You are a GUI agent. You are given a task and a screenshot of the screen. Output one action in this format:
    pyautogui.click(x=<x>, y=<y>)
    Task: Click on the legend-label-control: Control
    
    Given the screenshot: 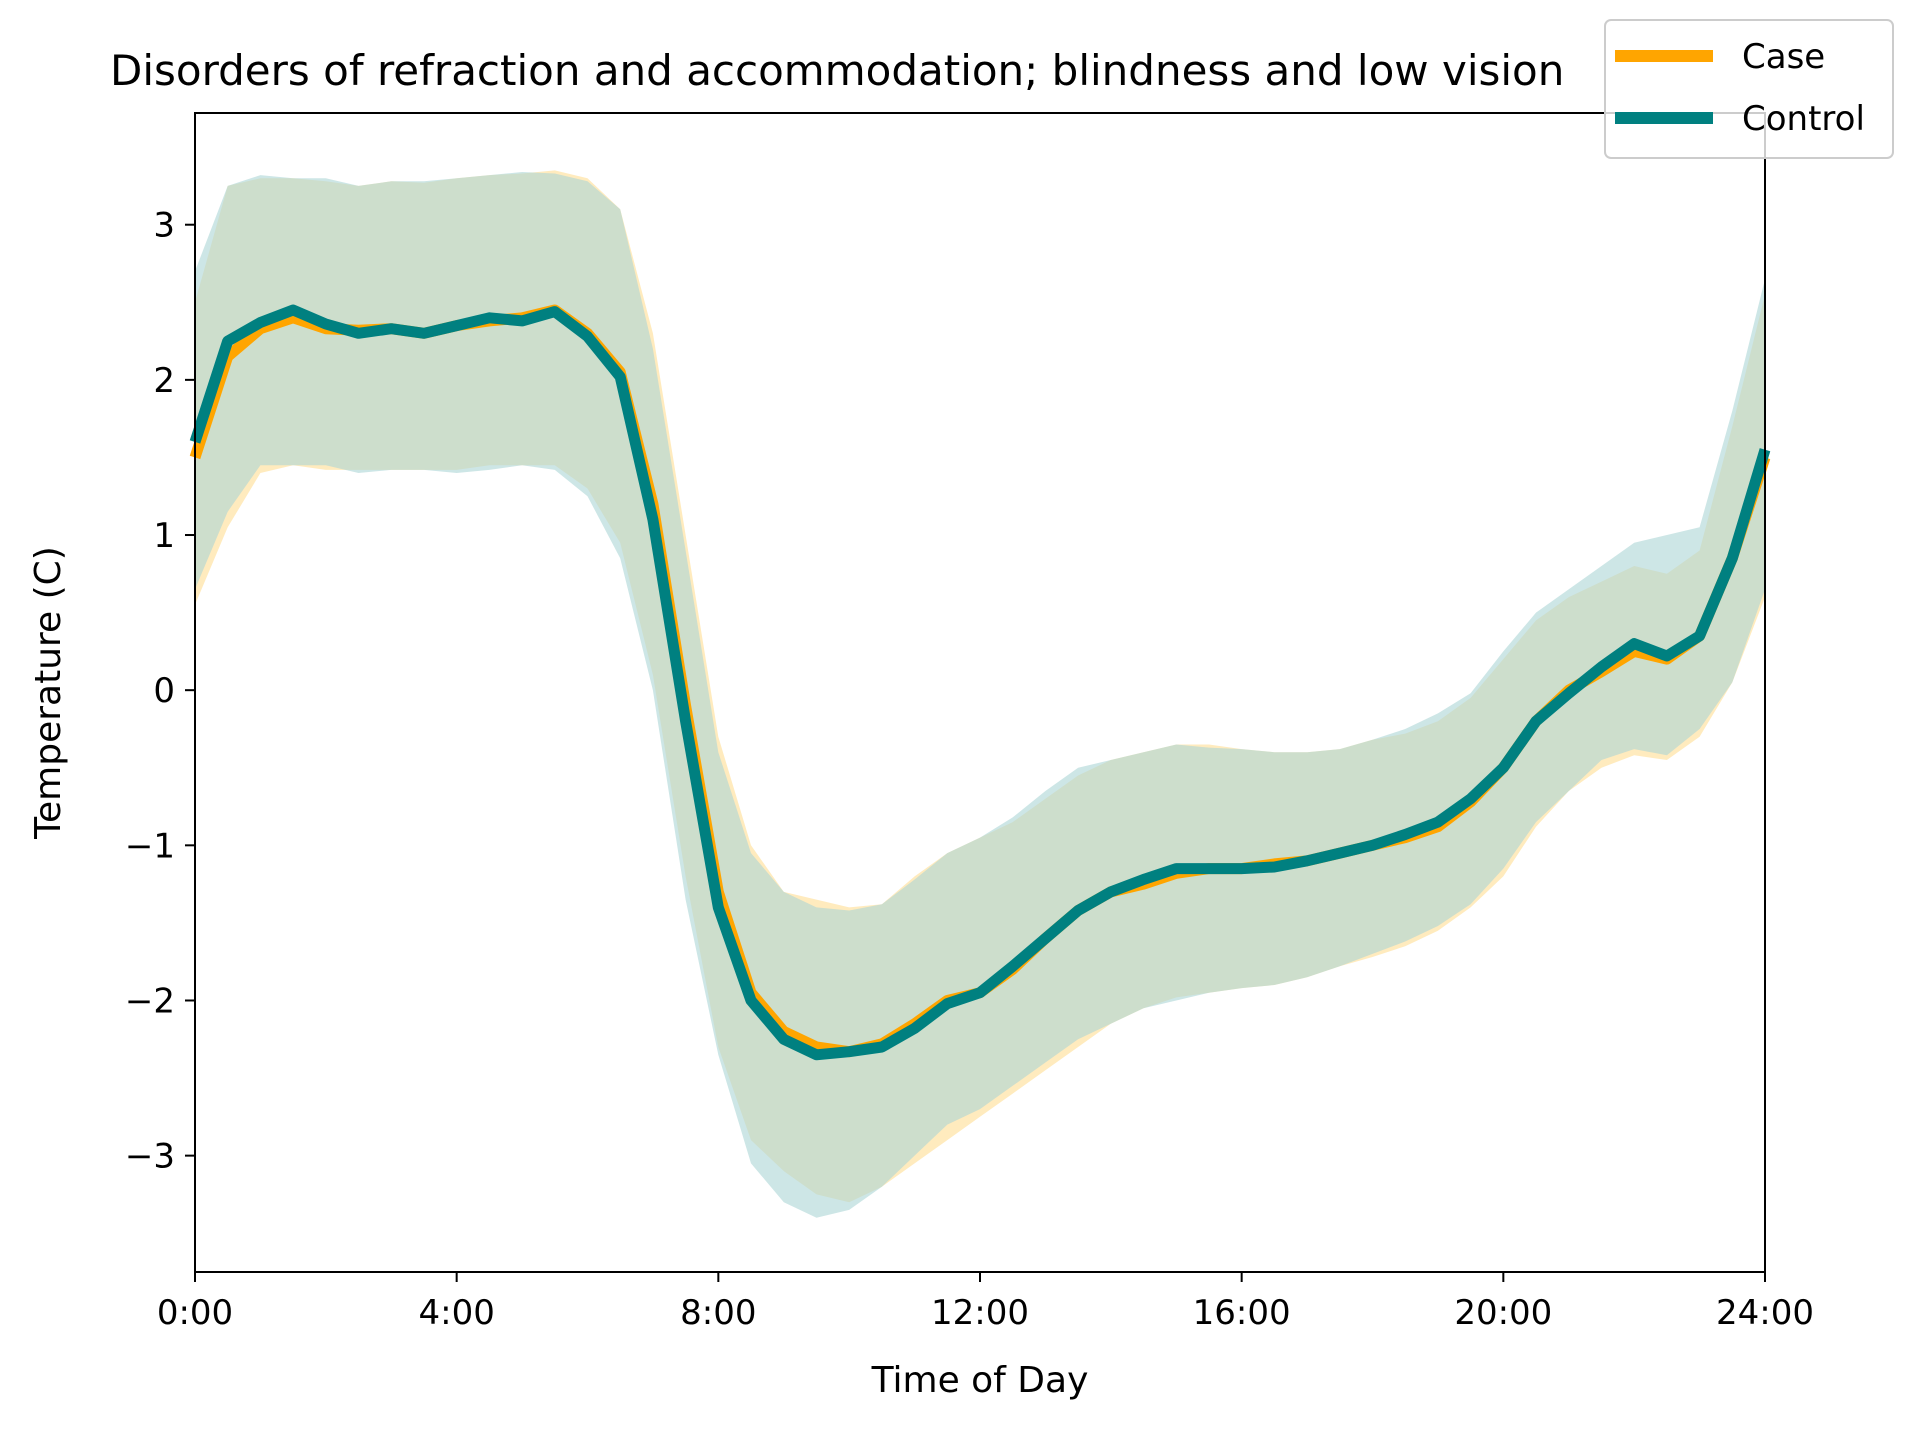 What is the action you would take?
    pyautogui.click(x=1803, y=119)
    